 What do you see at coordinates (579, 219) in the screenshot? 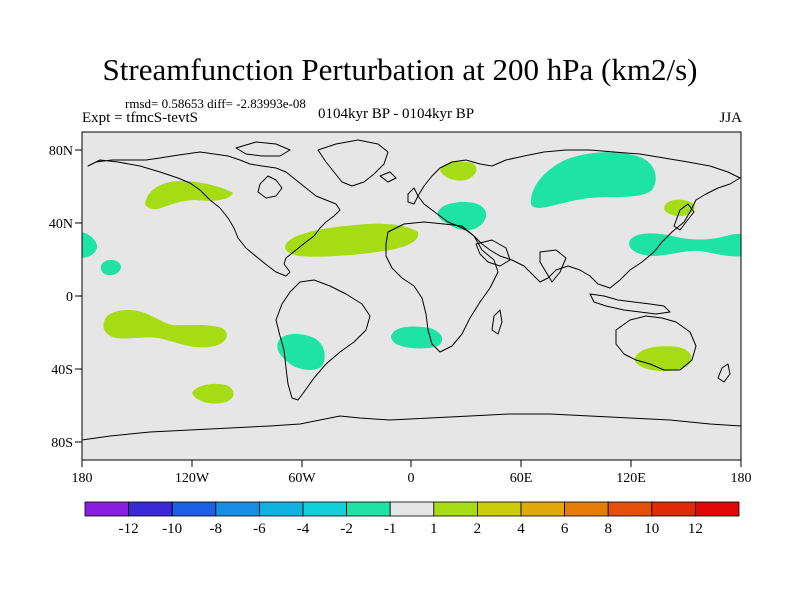
I see `coast-eurasia` at bounding box center [579, 219].